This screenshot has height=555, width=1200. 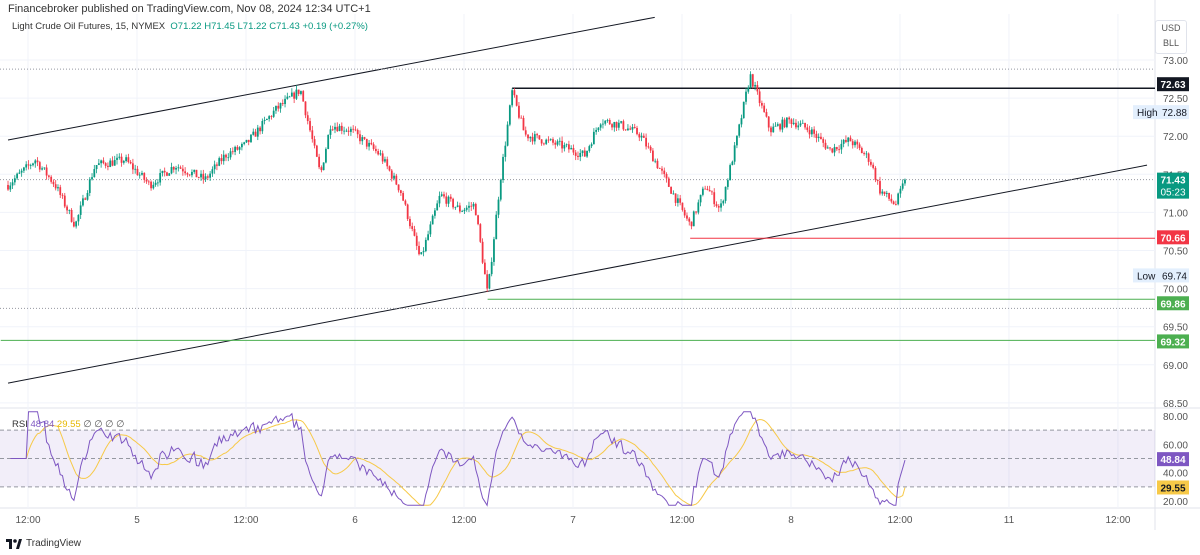 I want to click on tradingview-logo: TradingView, so click(x=43, y=543).